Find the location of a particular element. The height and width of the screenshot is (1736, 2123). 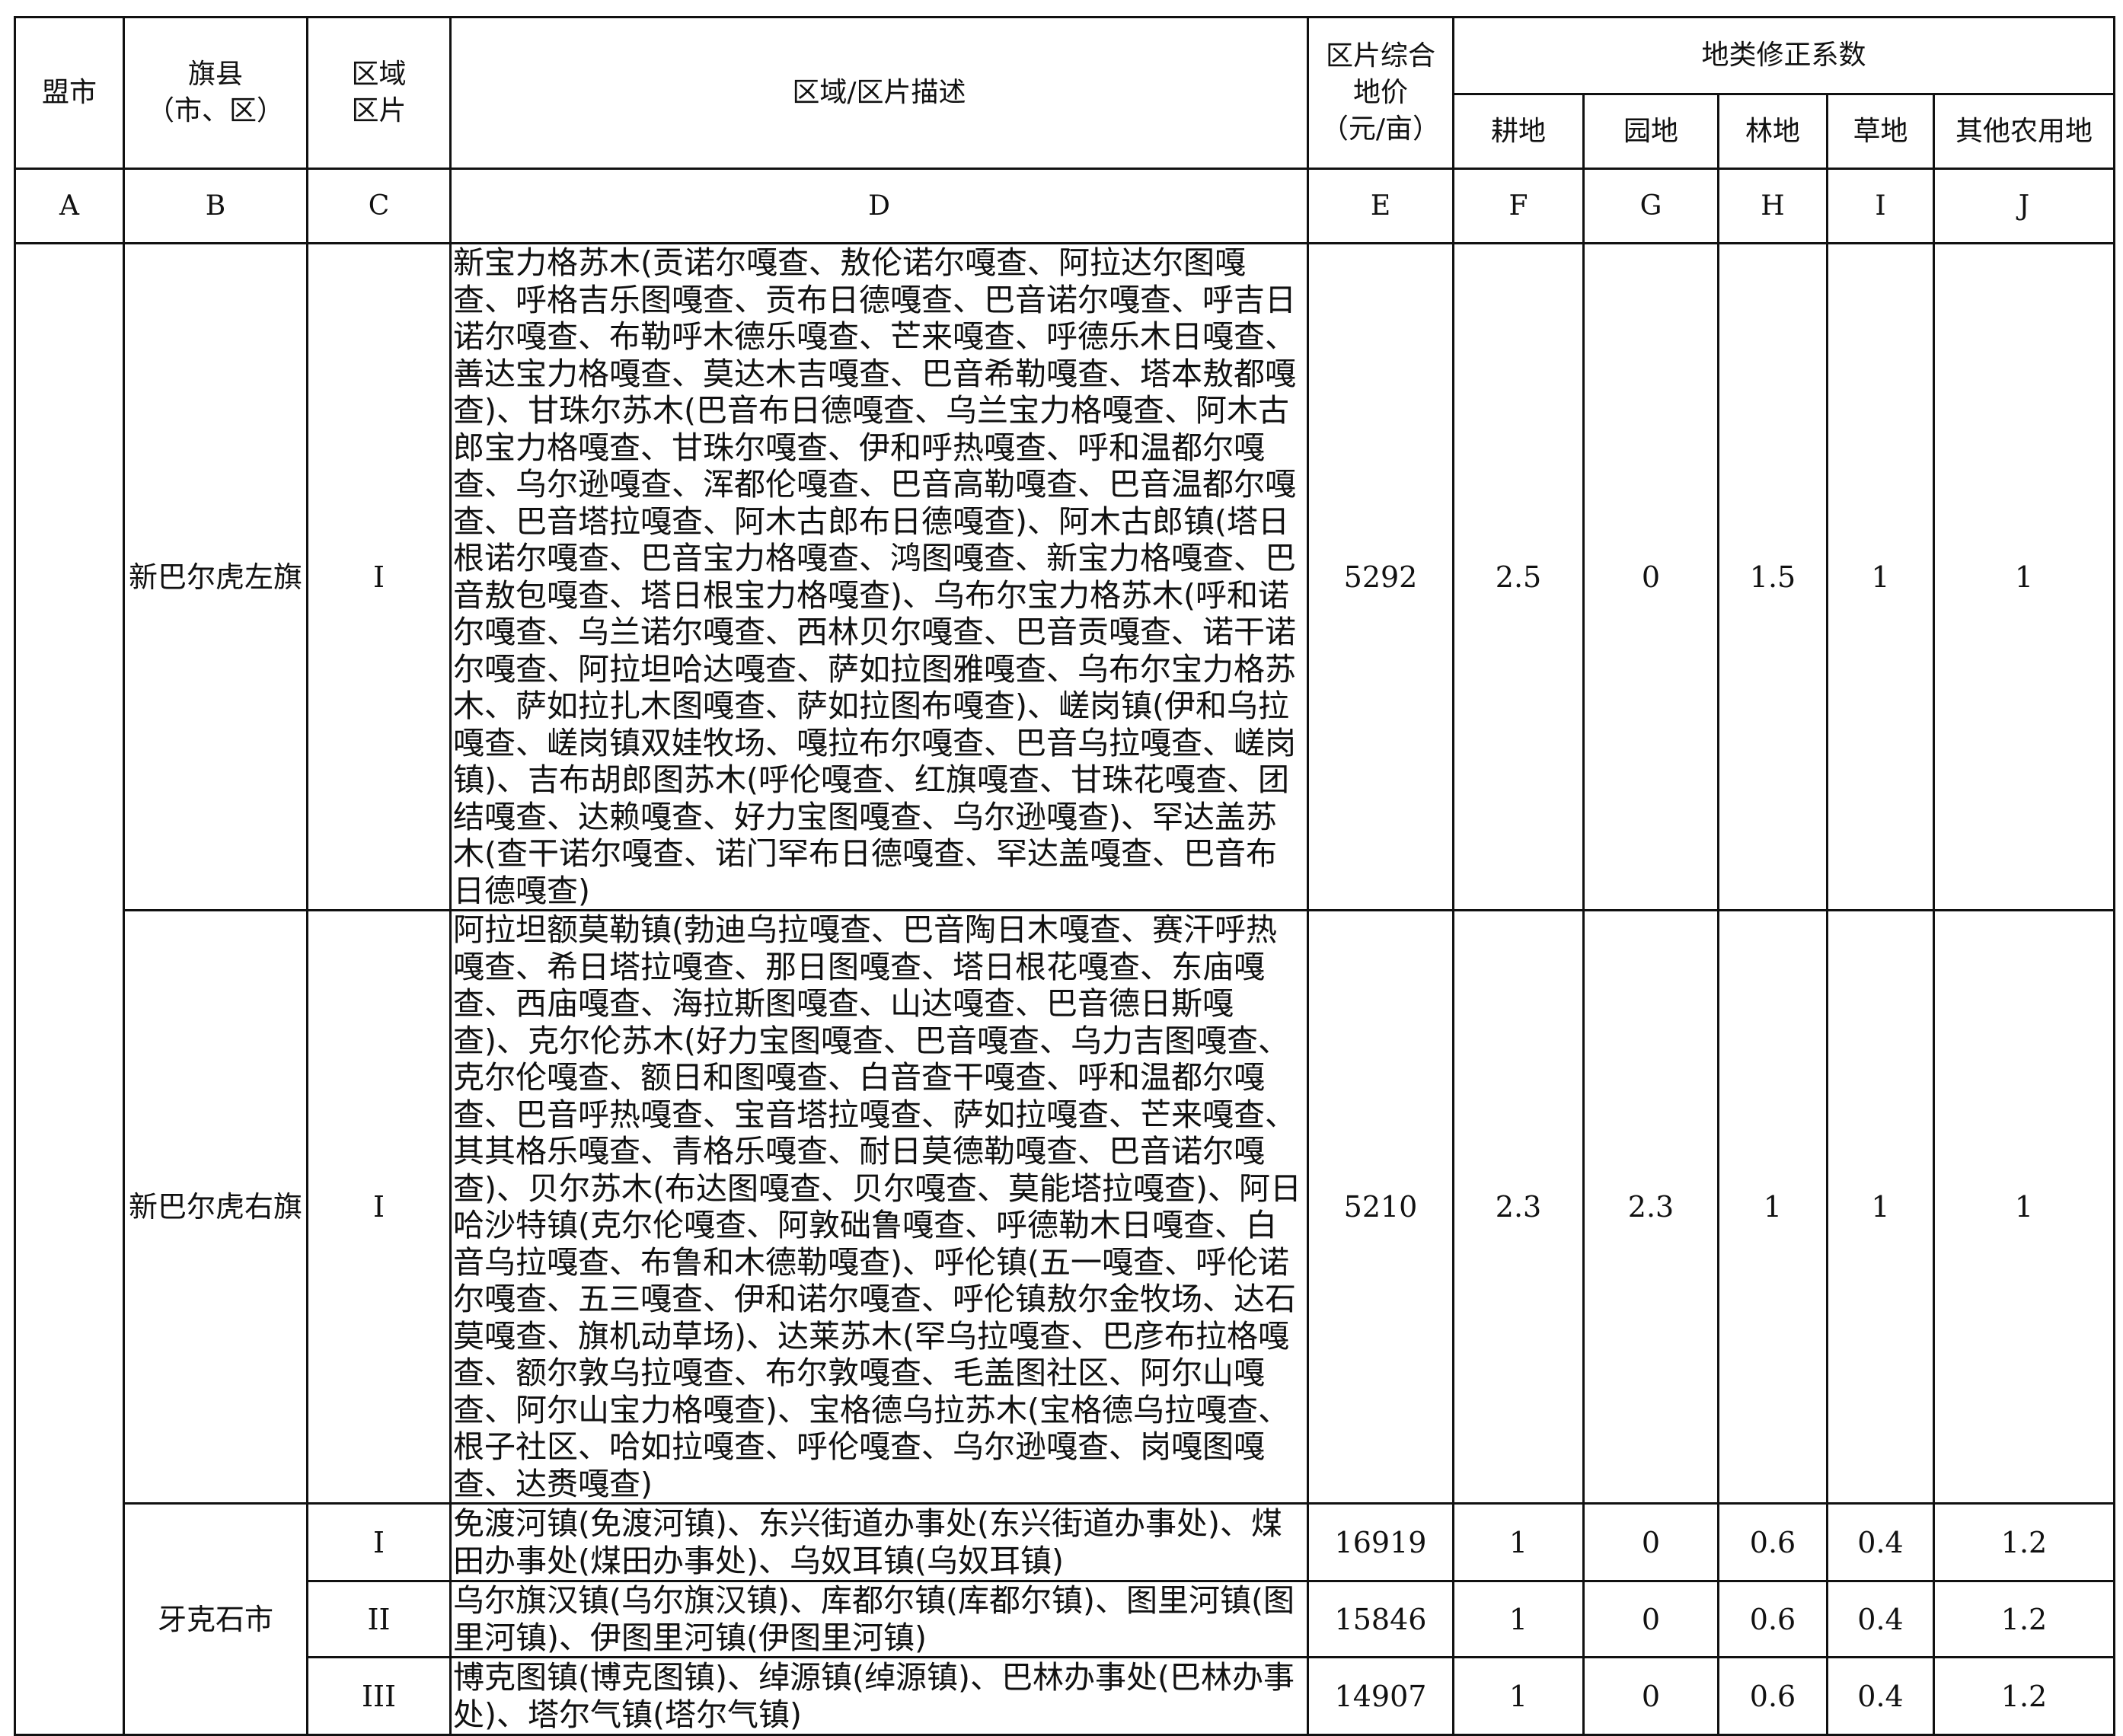

coef-forest: 1 is located at coordinates (1772, 1207).